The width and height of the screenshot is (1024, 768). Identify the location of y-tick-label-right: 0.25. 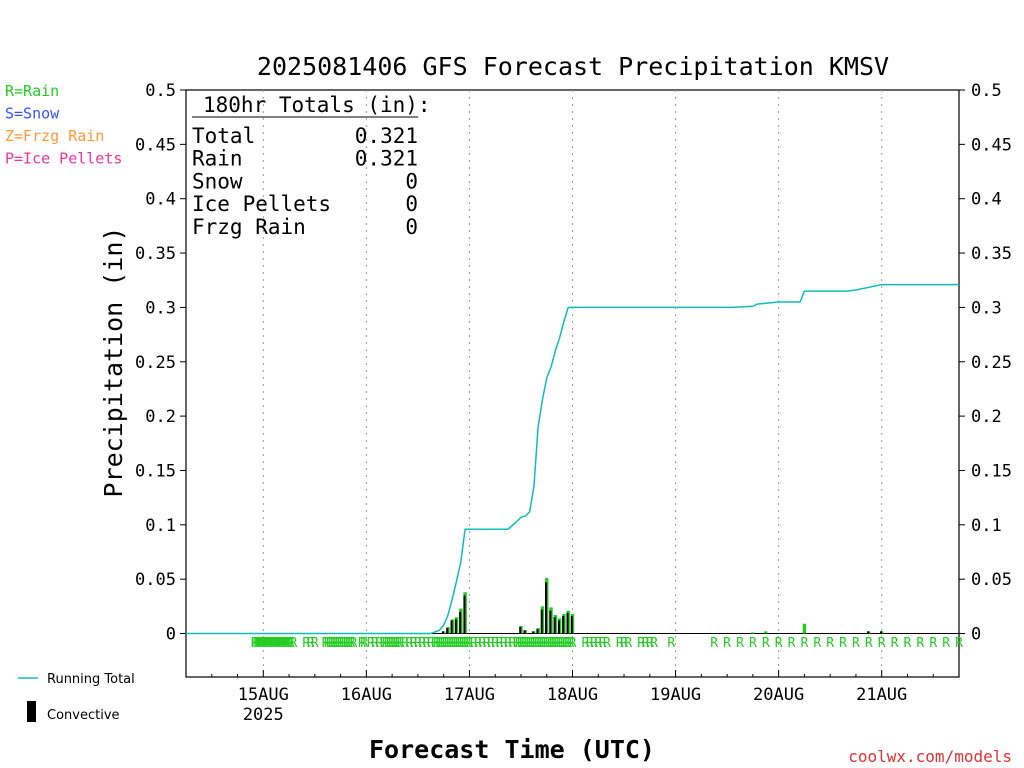
(991, 363).